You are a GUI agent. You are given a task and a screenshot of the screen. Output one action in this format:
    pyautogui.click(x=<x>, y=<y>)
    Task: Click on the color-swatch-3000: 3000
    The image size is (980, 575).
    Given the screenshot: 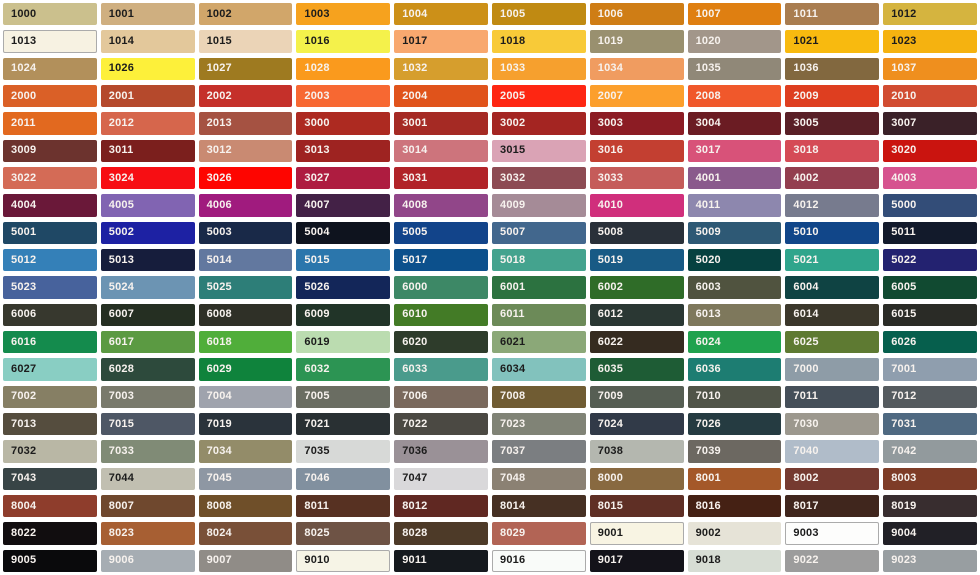 What is the action you would take?
    pyautogui.click(x=343, y=123)
    